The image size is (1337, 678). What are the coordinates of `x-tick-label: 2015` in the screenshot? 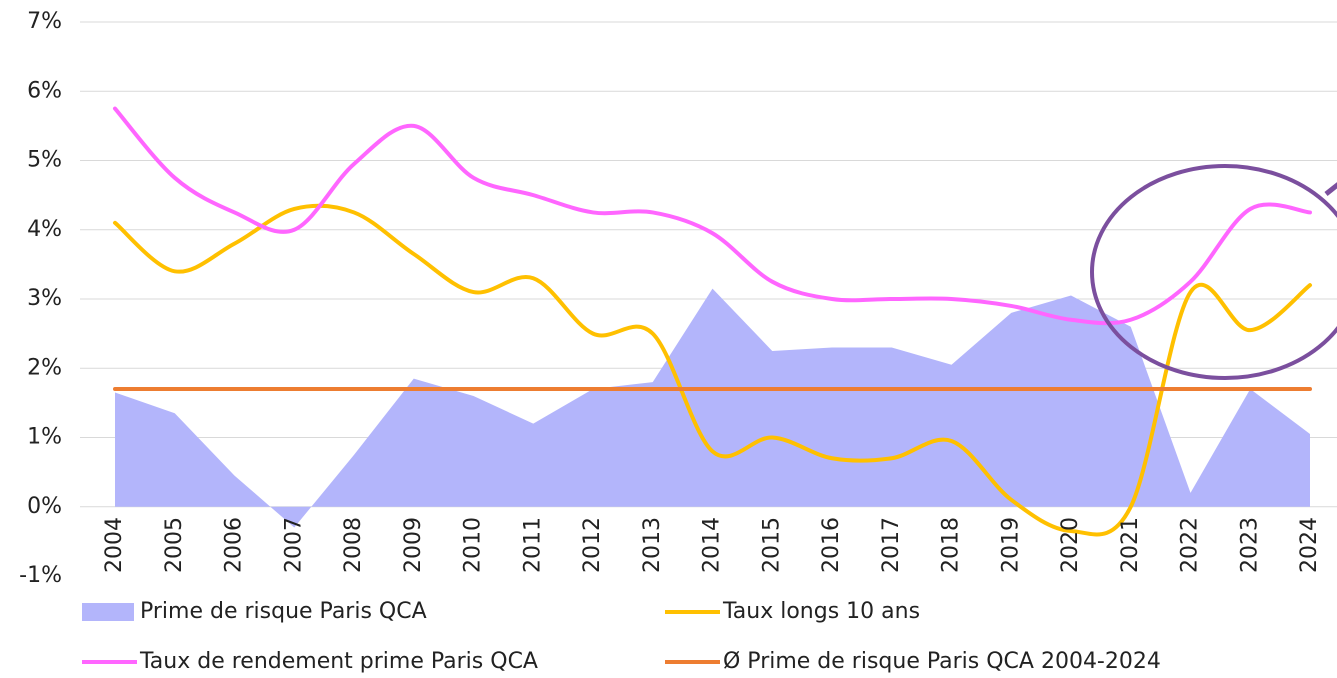 It's located at (771, 545).